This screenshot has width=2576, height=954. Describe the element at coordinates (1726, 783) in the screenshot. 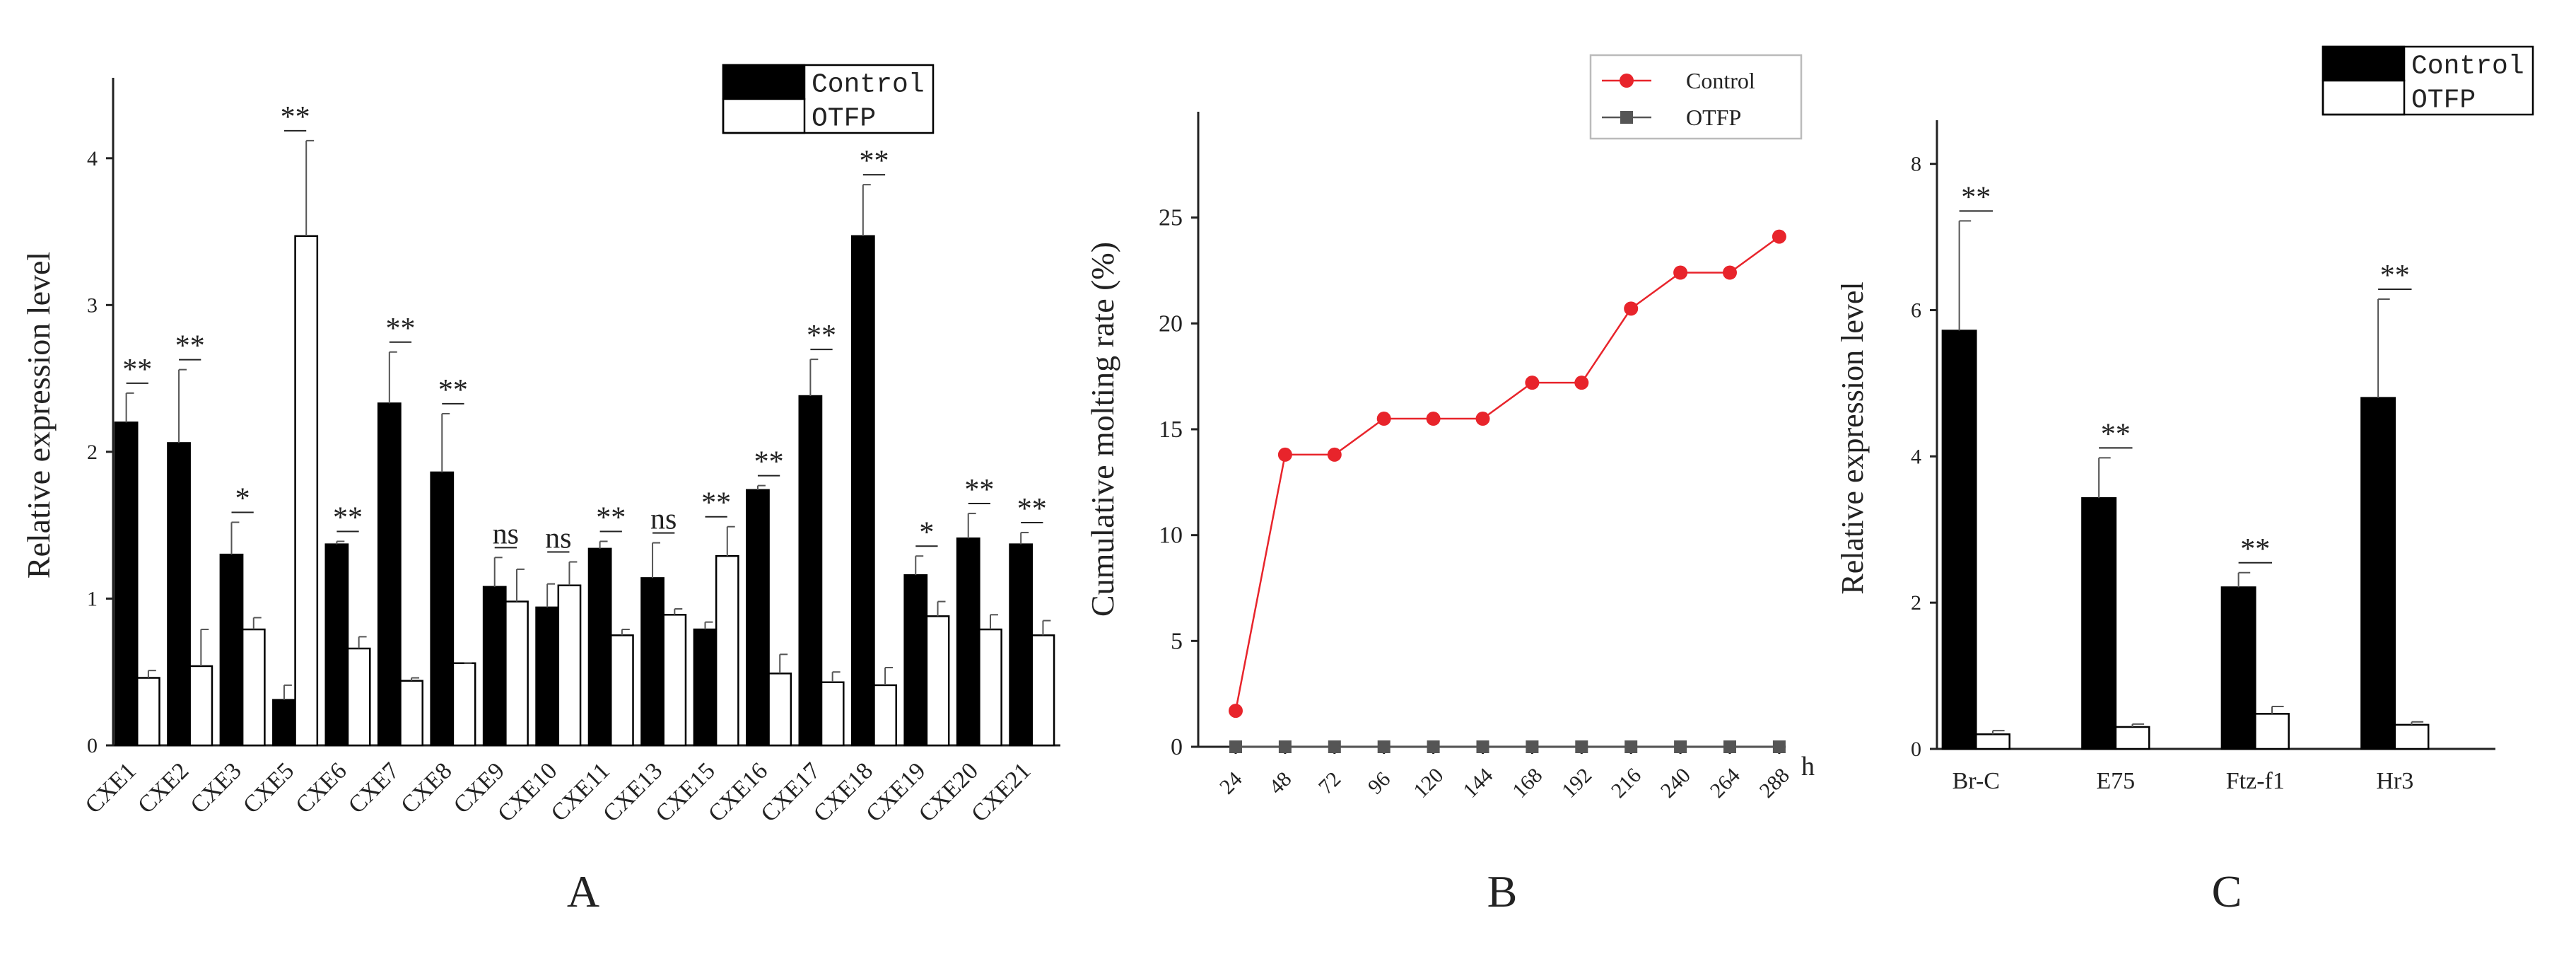

I see `x-tick-label: 264` at that location.